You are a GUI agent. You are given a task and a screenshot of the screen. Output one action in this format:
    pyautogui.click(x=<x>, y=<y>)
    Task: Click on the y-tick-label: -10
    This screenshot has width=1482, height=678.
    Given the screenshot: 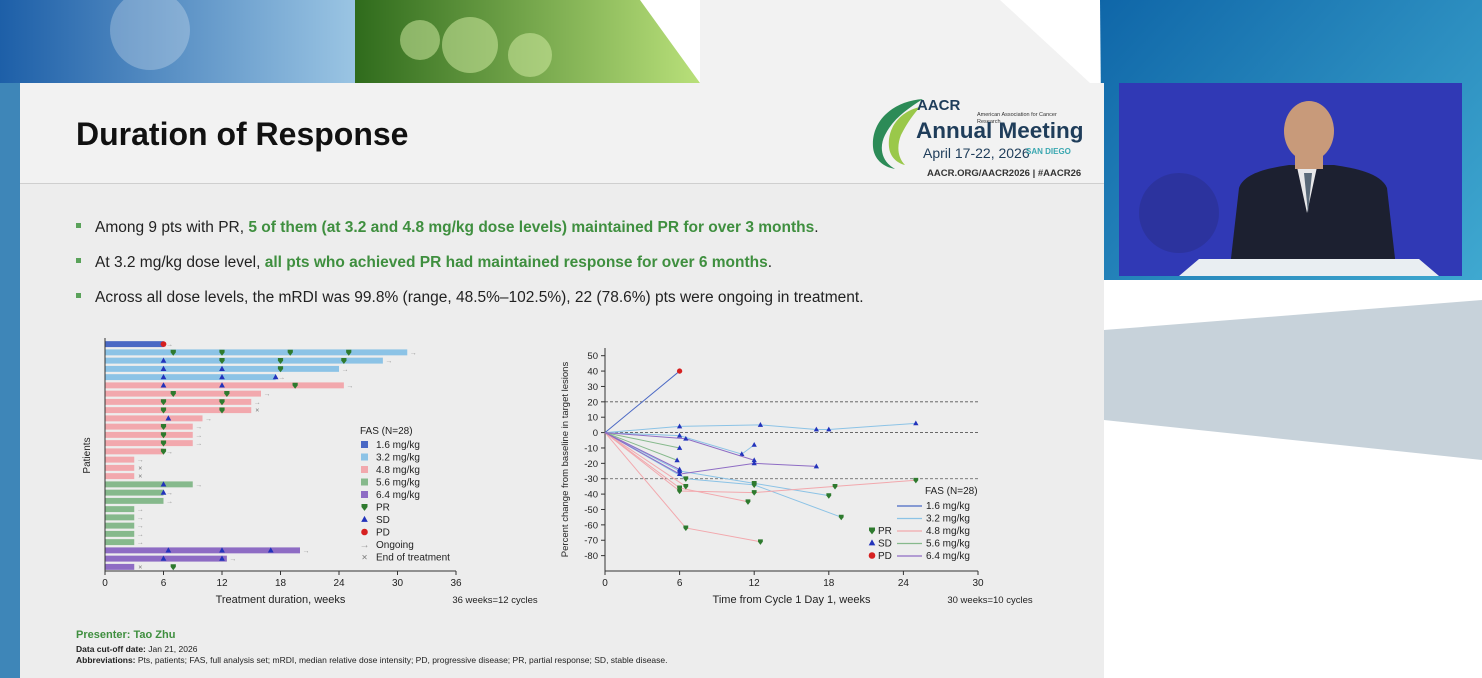 What is the action you would take?
    pyautogui.click(x=591, y=448)
    